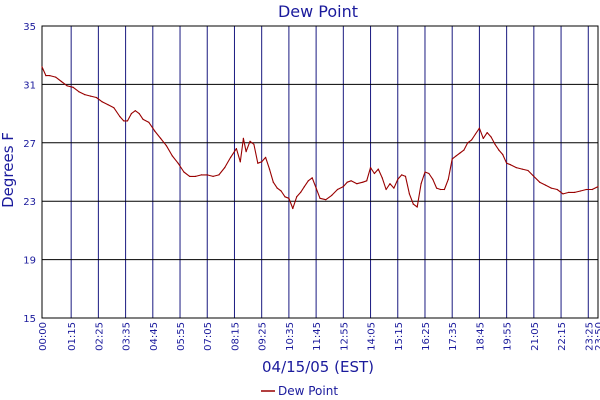  Describe the element at coordinates (43, 336) in the screenshot. I see `x-tick-label: 00:00` at that location.